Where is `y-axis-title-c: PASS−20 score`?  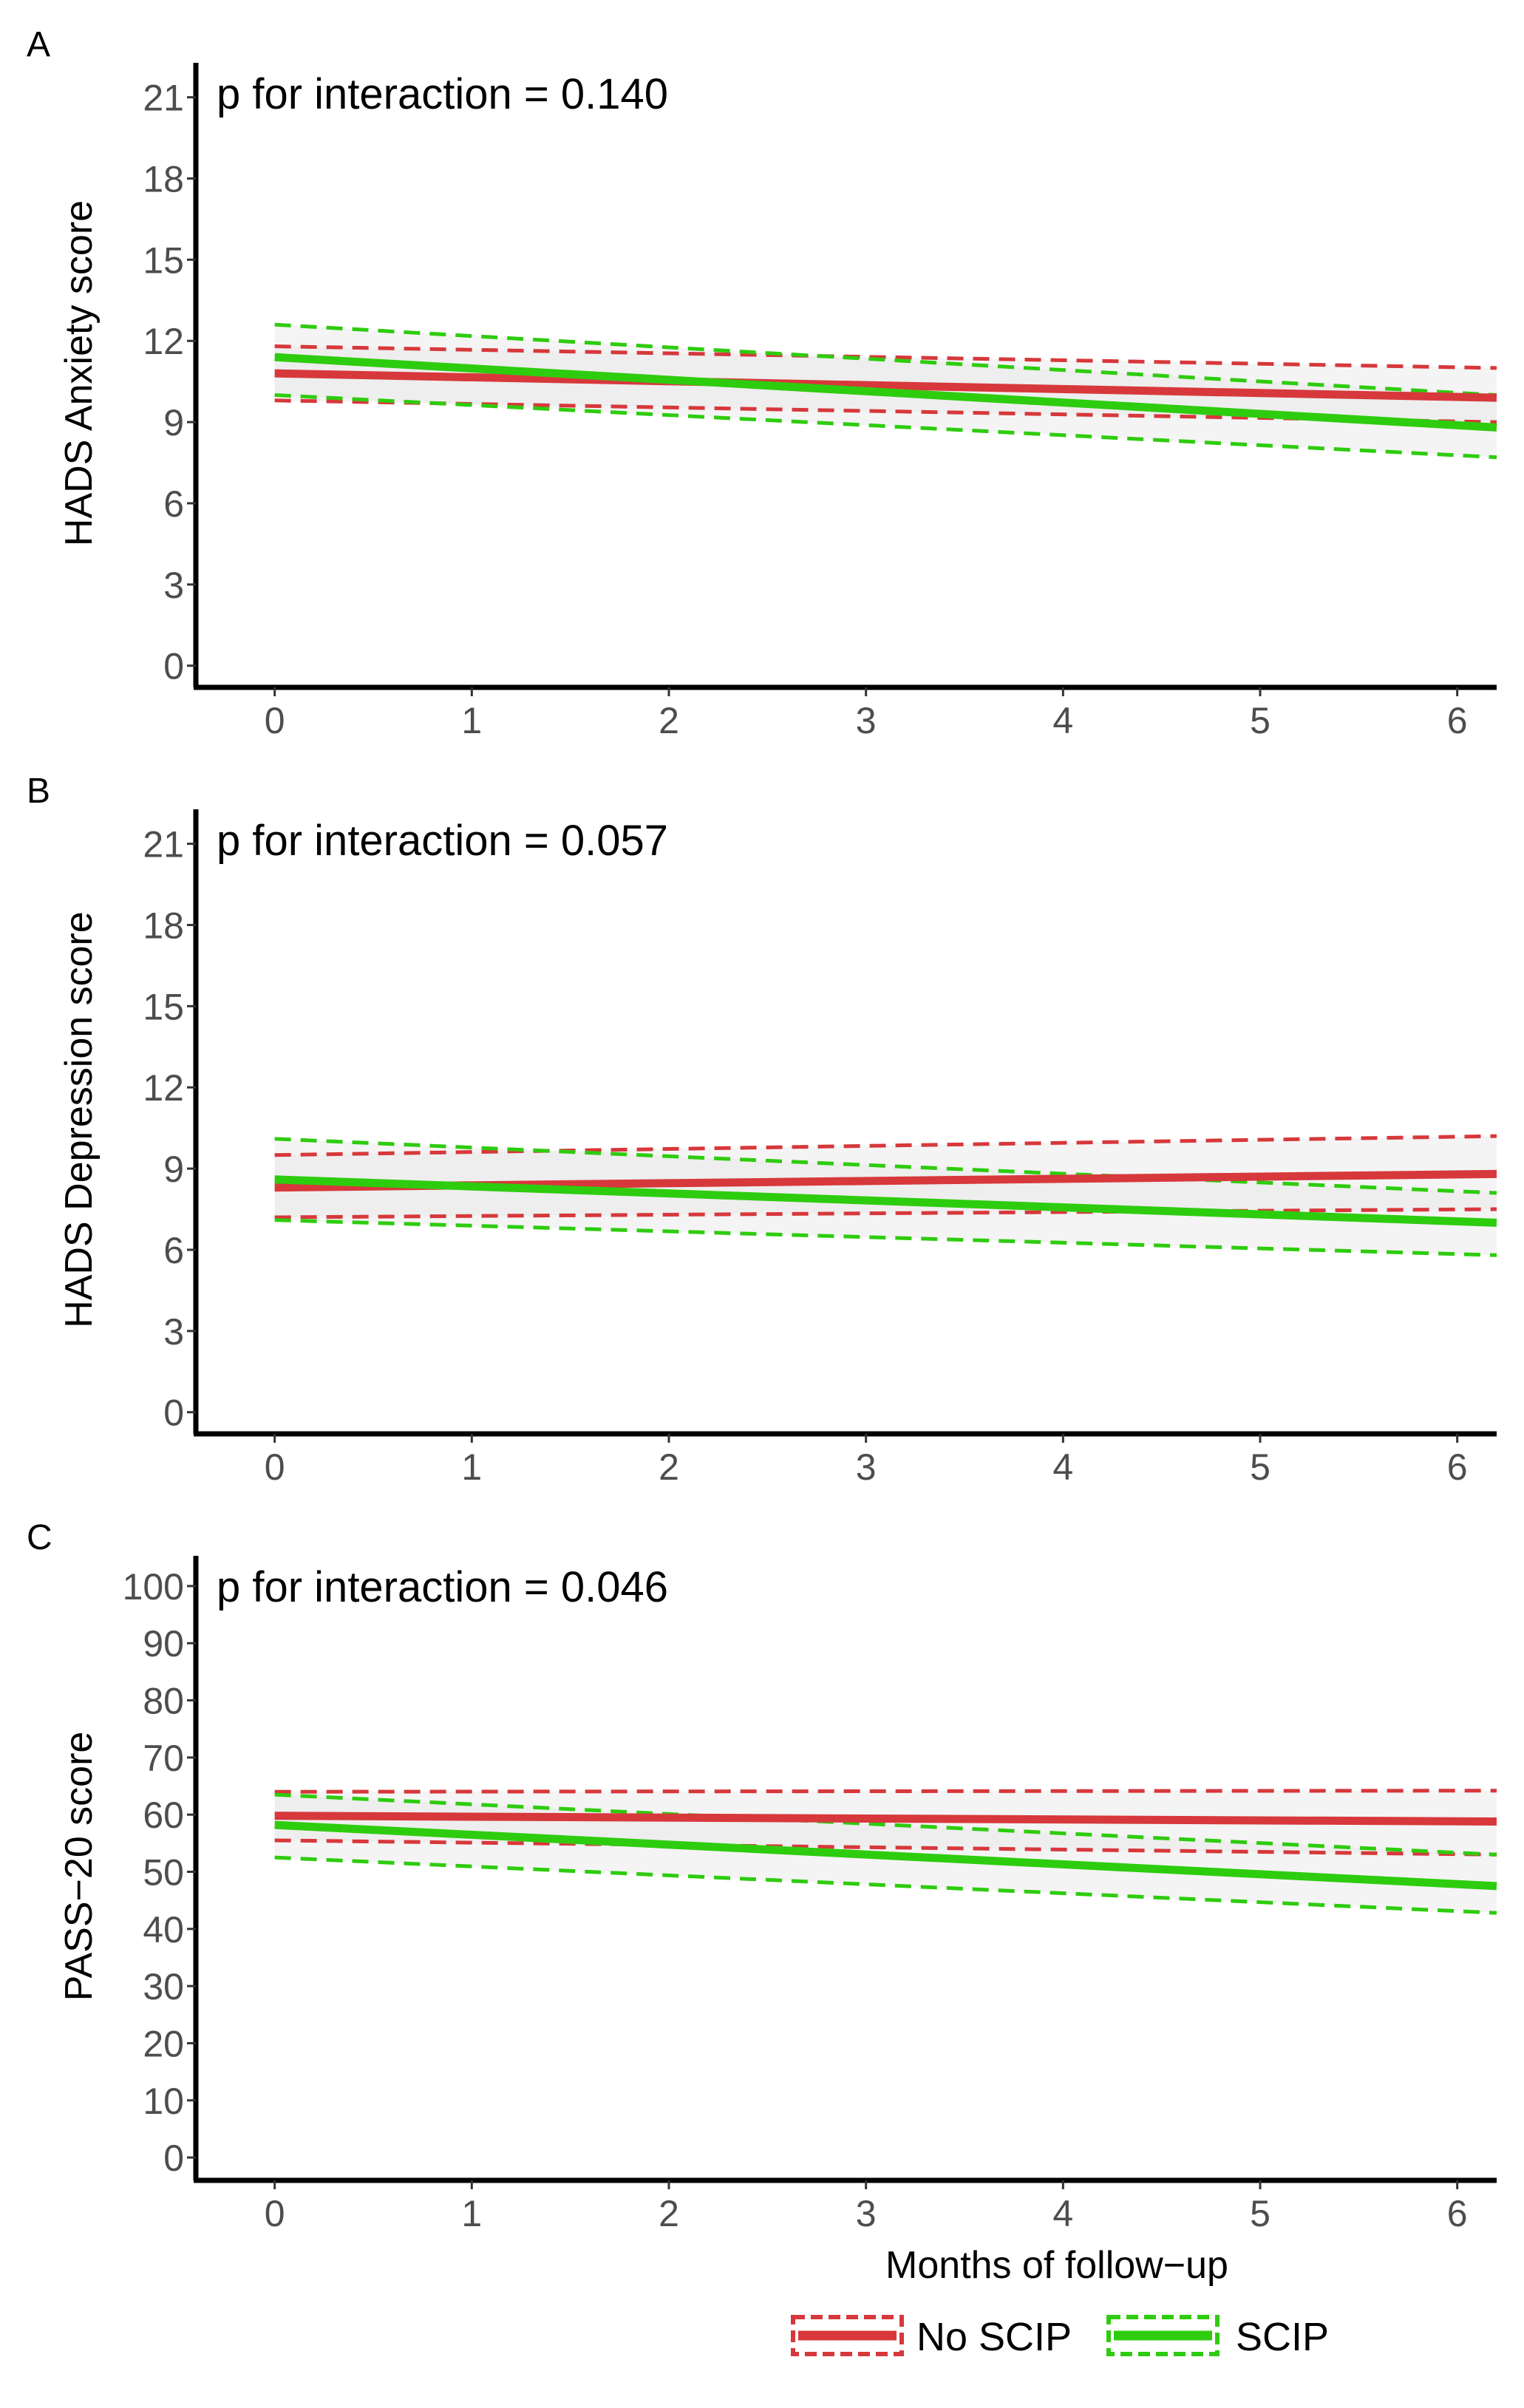
y-axis-title-c: PASS−20 score is located at coordinates (79, 1866).